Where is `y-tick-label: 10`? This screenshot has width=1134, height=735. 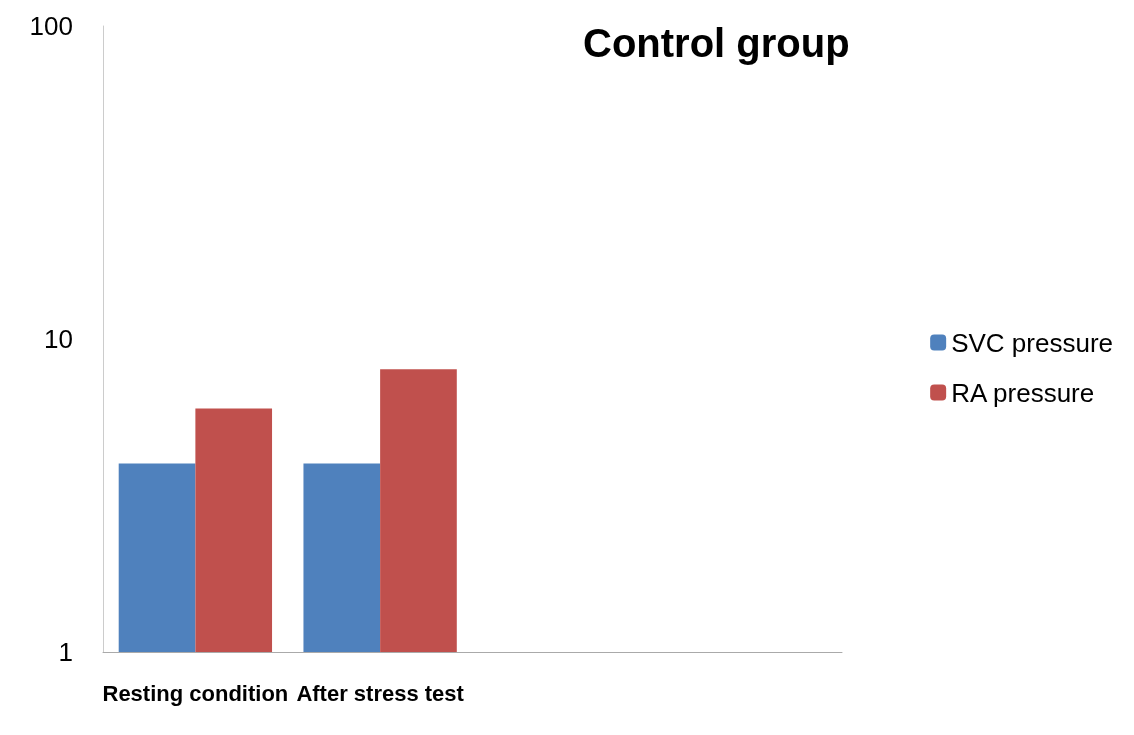
y-tick-label: 10 is located at coordinates (58, 339).